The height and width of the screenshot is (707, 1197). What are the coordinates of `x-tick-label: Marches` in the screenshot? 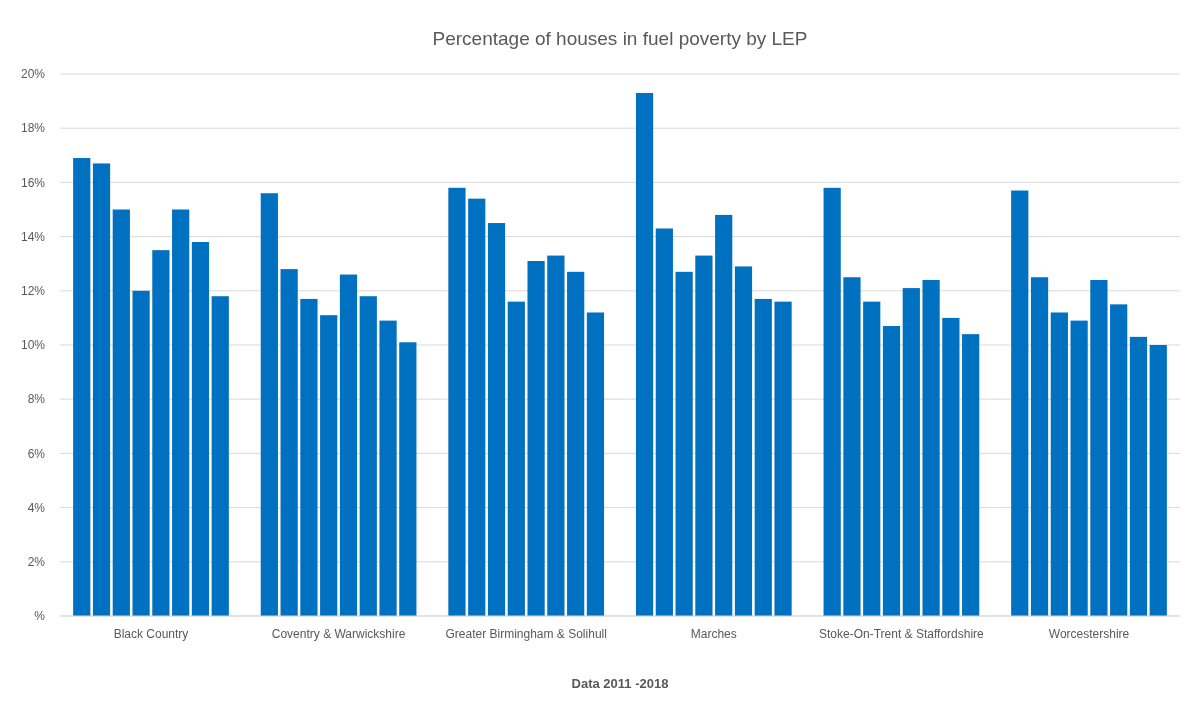 It's located at (713, 634).